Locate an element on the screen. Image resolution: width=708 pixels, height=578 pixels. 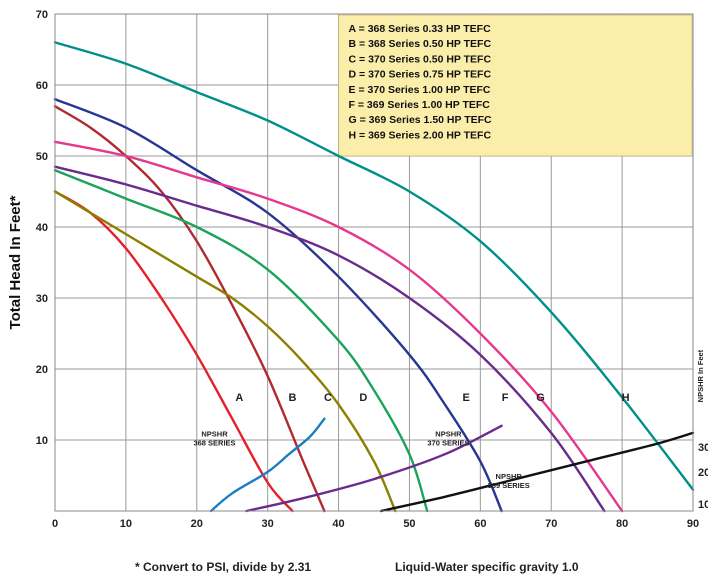
y-tick-label: 10 is located at coordinates (42, 441).